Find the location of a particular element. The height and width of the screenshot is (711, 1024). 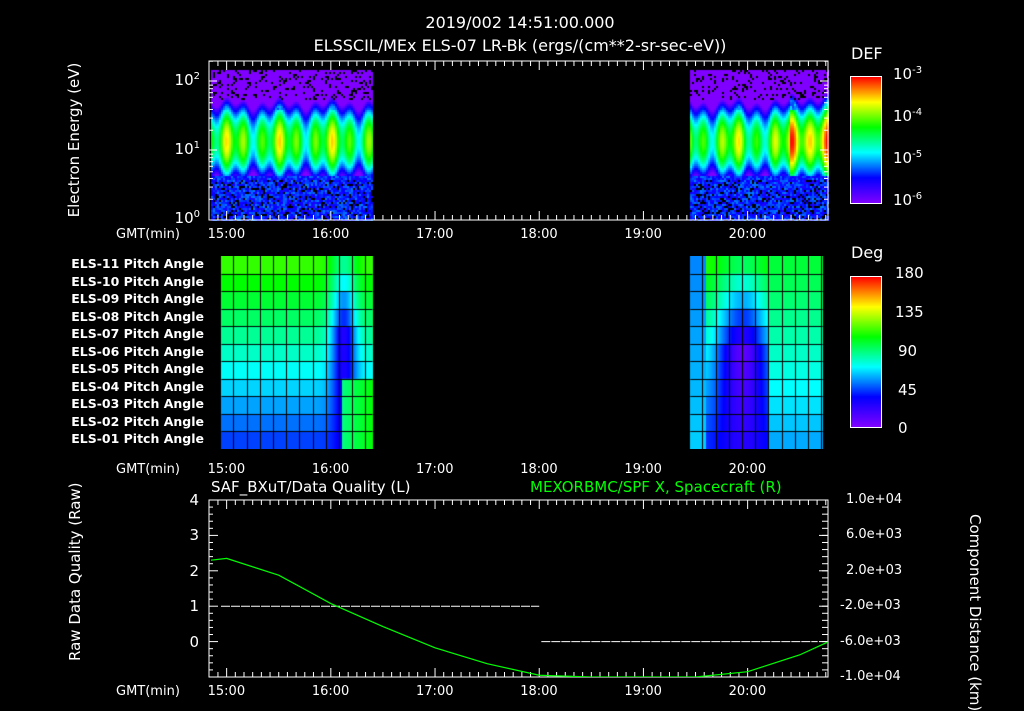

pitch-angle-row-label: ELS-09 Pitch Angle is located at coordinates (137, 298).